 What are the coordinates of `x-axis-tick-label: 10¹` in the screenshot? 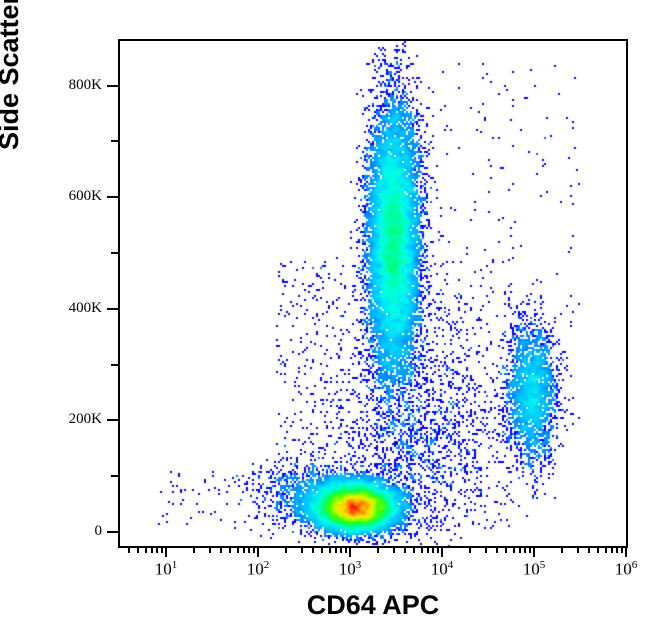 It's located at (166, 569).